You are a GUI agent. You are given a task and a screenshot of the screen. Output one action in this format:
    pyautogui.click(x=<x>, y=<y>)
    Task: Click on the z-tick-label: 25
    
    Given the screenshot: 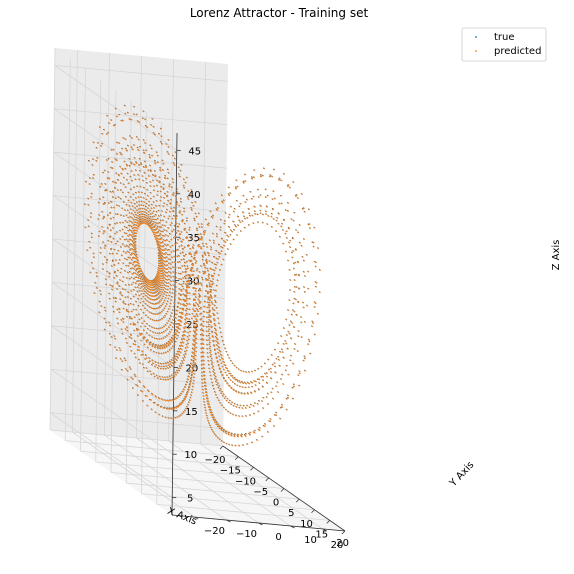 What is the action you would take?
    pyautogui.click(x=192, y=325)
    